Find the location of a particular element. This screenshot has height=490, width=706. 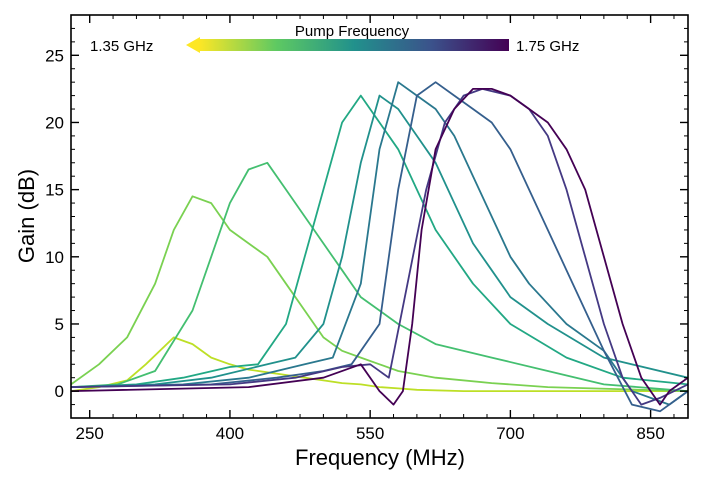

colorbar-legend: Pump Frequency 1.35 GHz 1.75 GHz is located at coordinates (334, 39).